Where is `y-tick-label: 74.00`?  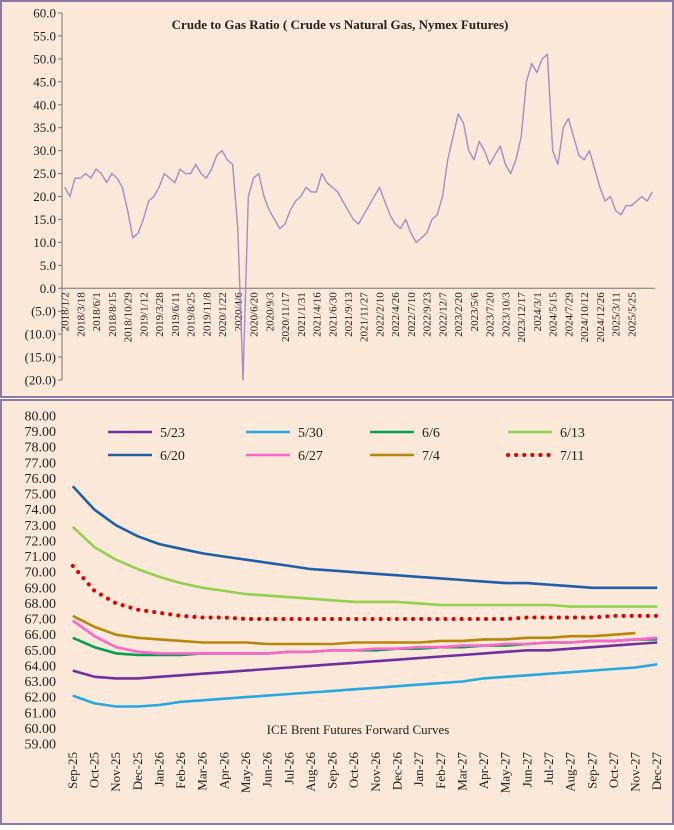
y-tick-label: 74.00 is located at coordinates (41, 510).